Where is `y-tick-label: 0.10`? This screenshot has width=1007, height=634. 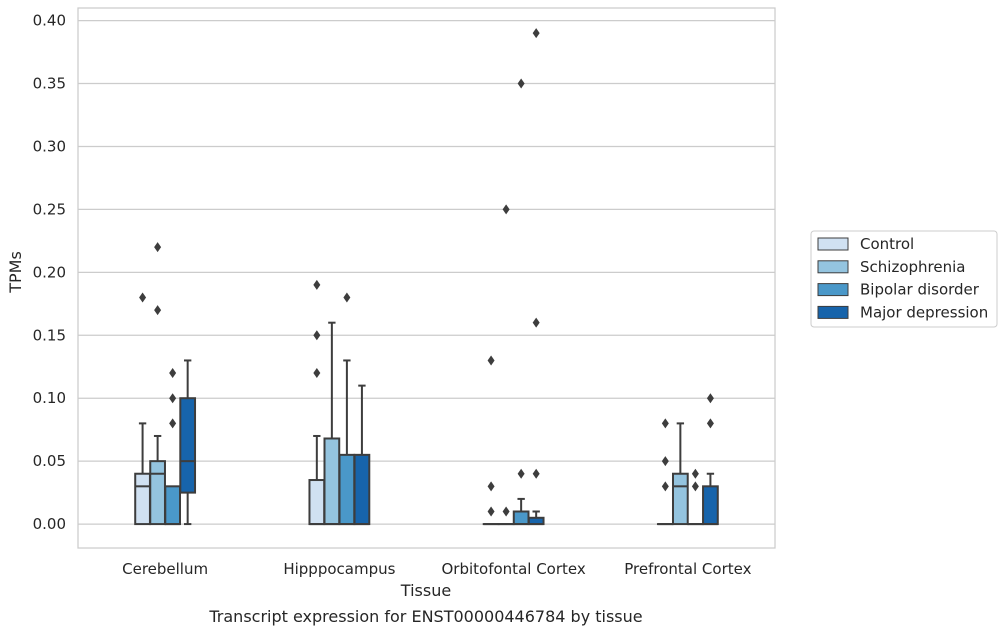
y-tick-label: 0.10 is located at coordinates (49, 398).